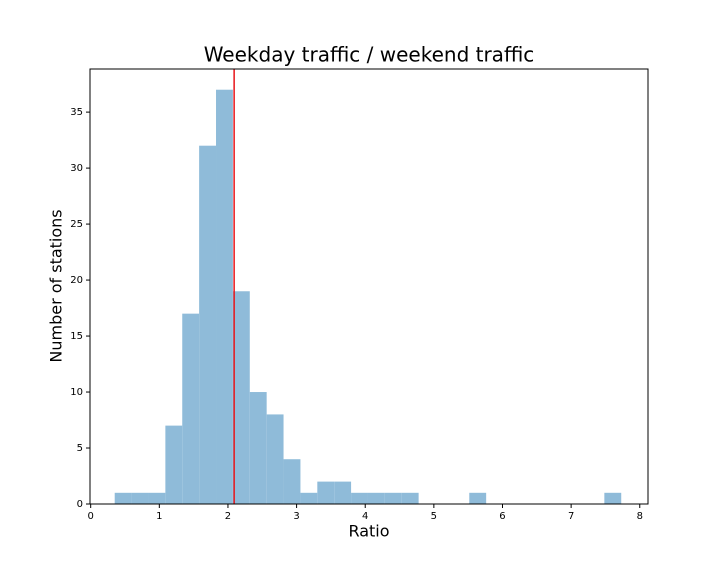 Image resolution: width=720 pixels, height=576 pixels. I want to click on y-tick-label: 25, so click(76, 224).